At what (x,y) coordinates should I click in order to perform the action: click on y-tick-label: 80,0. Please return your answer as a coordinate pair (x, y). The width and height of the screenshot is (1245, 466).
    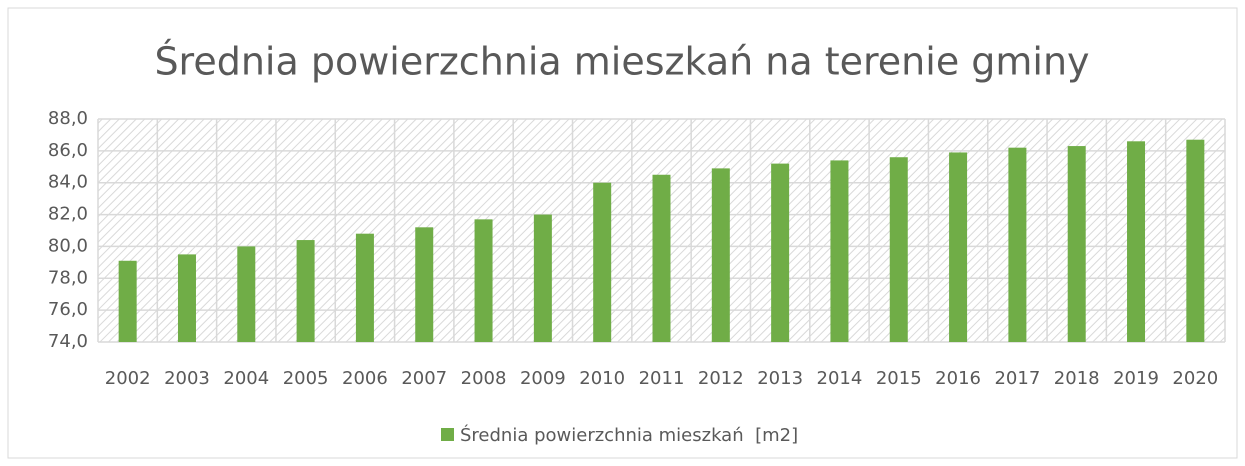
    Looking at the image, I should click on (68, 245).